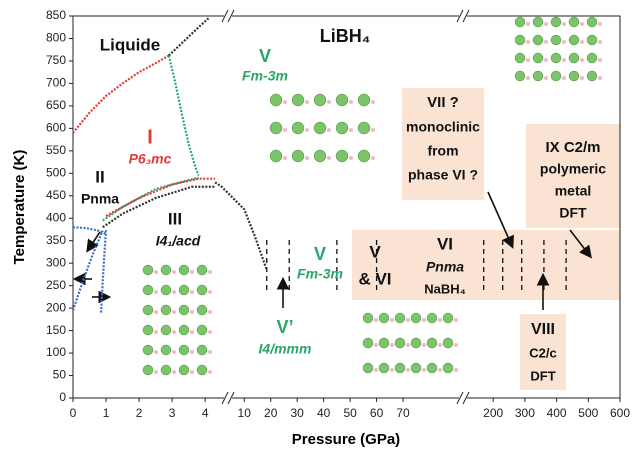  What do you see at coordinates (56, 330) in the screenshot?
I see `y-tick-label: 150` at bounding box center [56, 330].